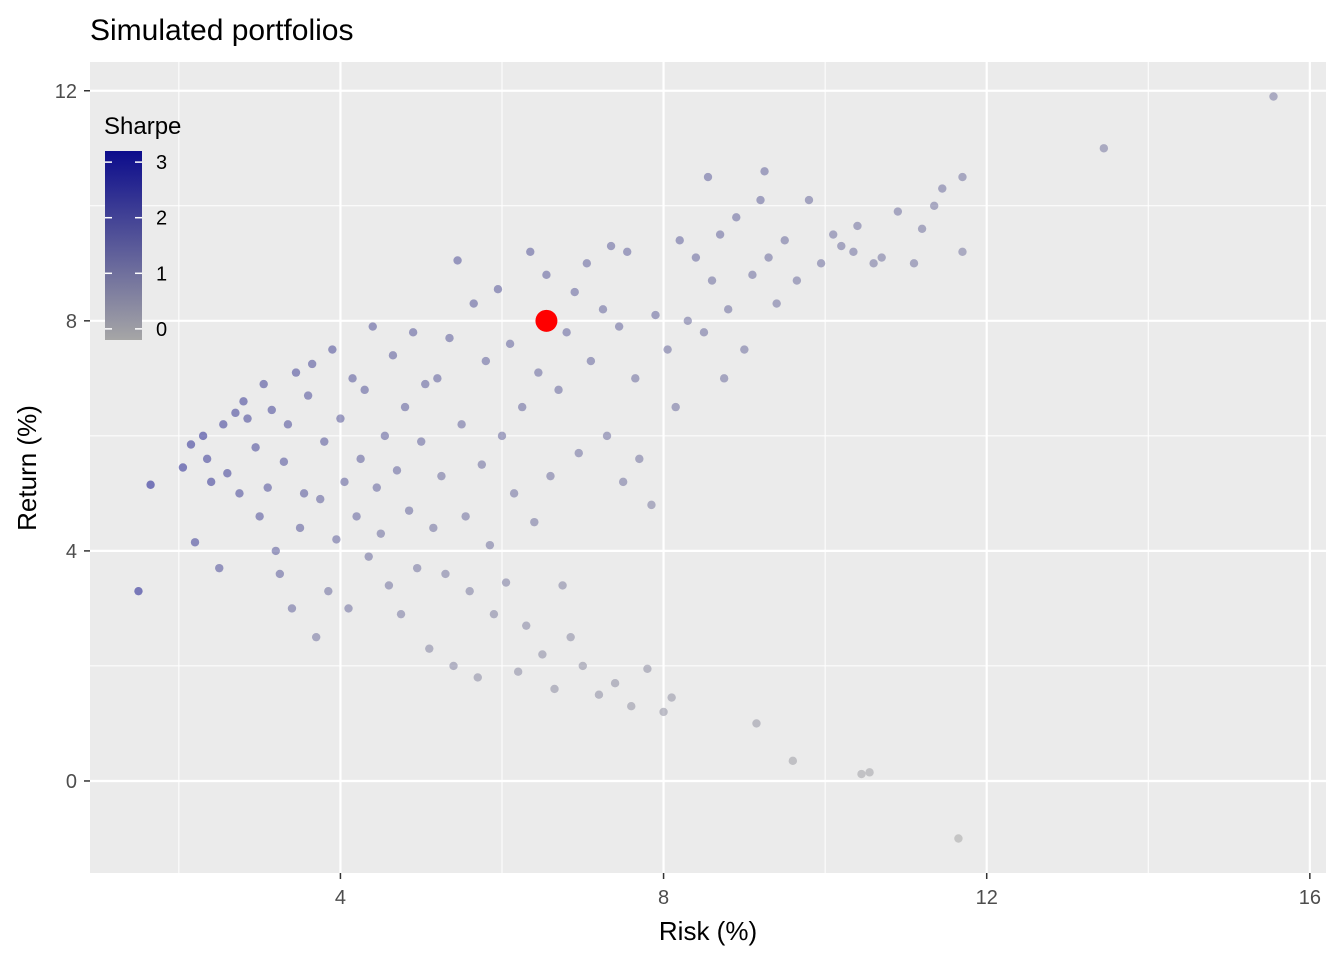 Image resolution: width=1344 pixels, height=960 pixels. Describe the element at coordinates (161, 330) in the screenshot. I see `legend-tick-label: 0` at that location.